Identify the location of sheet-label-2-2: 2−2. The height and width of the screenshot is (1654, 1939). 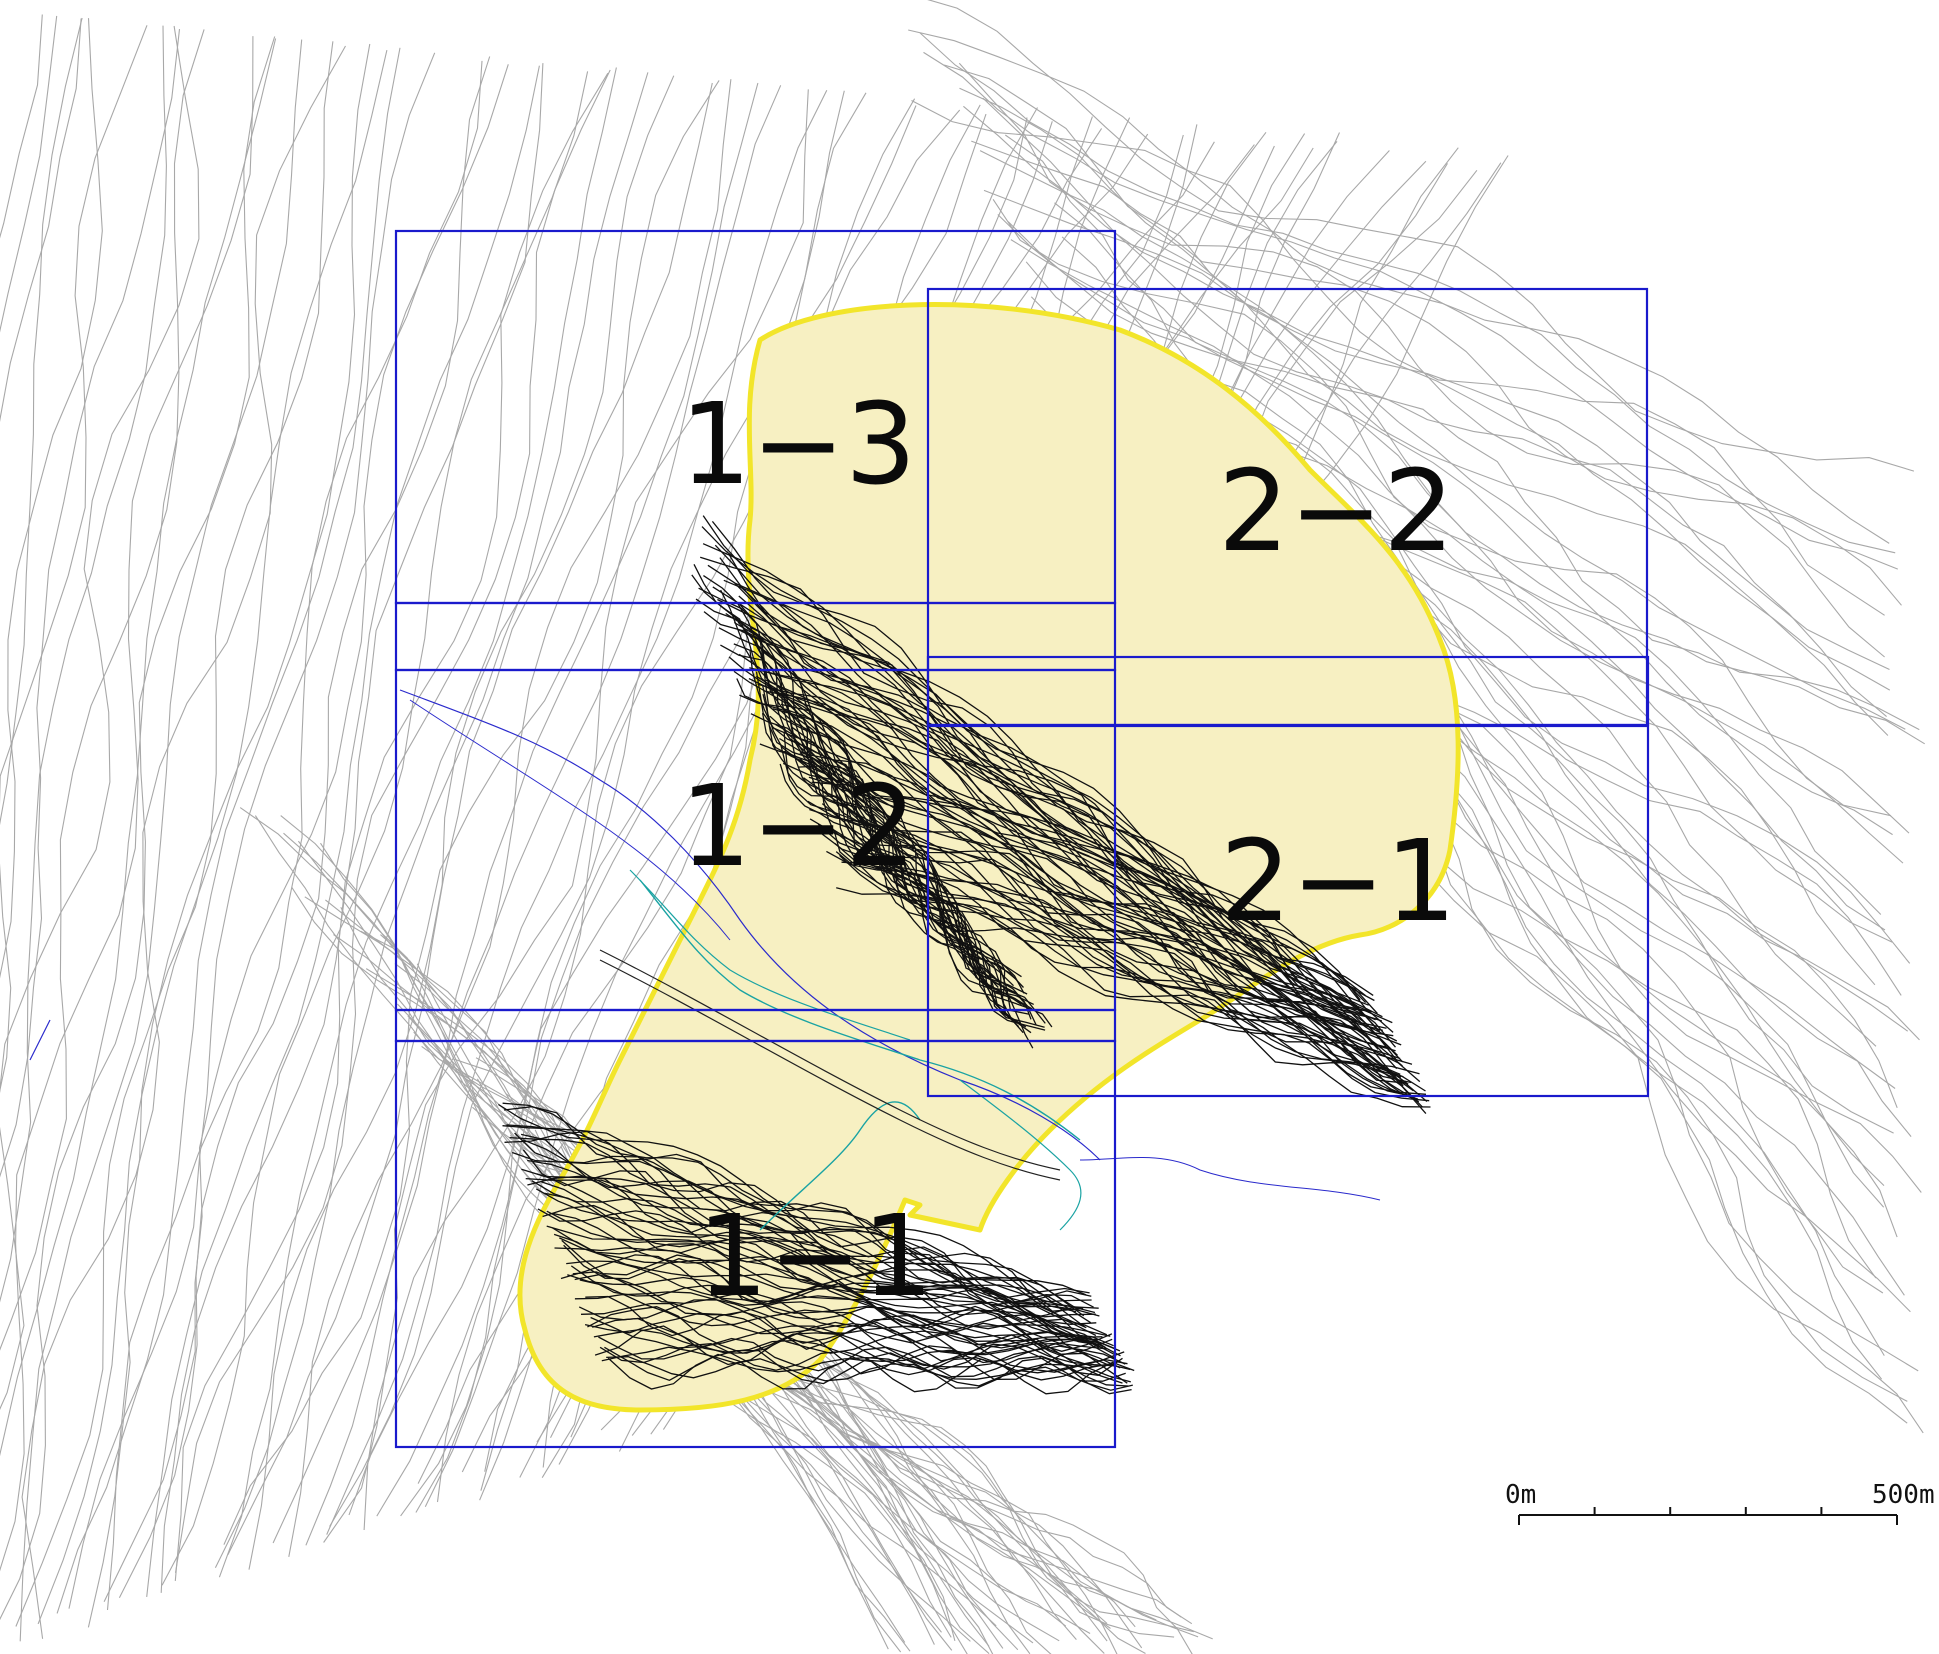
(1336, 512).